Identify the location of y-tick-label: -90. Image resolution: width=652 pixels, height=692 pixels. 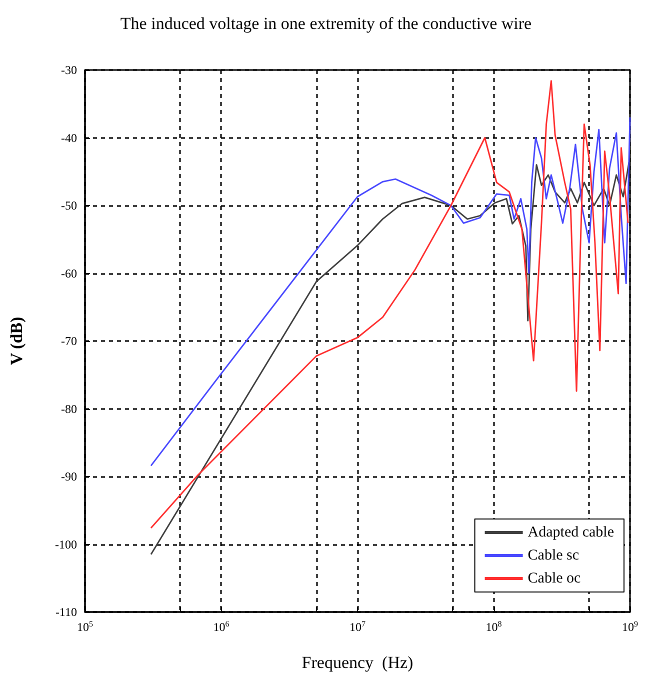
(69, 477).